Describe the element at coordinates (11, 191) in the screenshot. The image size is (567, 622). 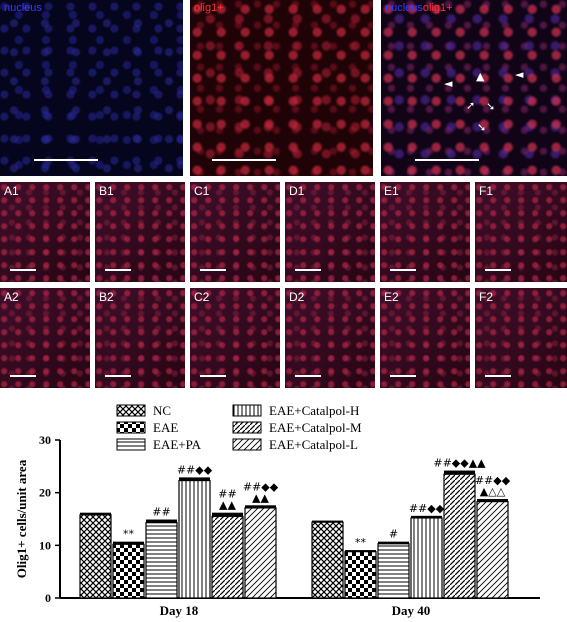
I see `panel-label: A1` at that location.